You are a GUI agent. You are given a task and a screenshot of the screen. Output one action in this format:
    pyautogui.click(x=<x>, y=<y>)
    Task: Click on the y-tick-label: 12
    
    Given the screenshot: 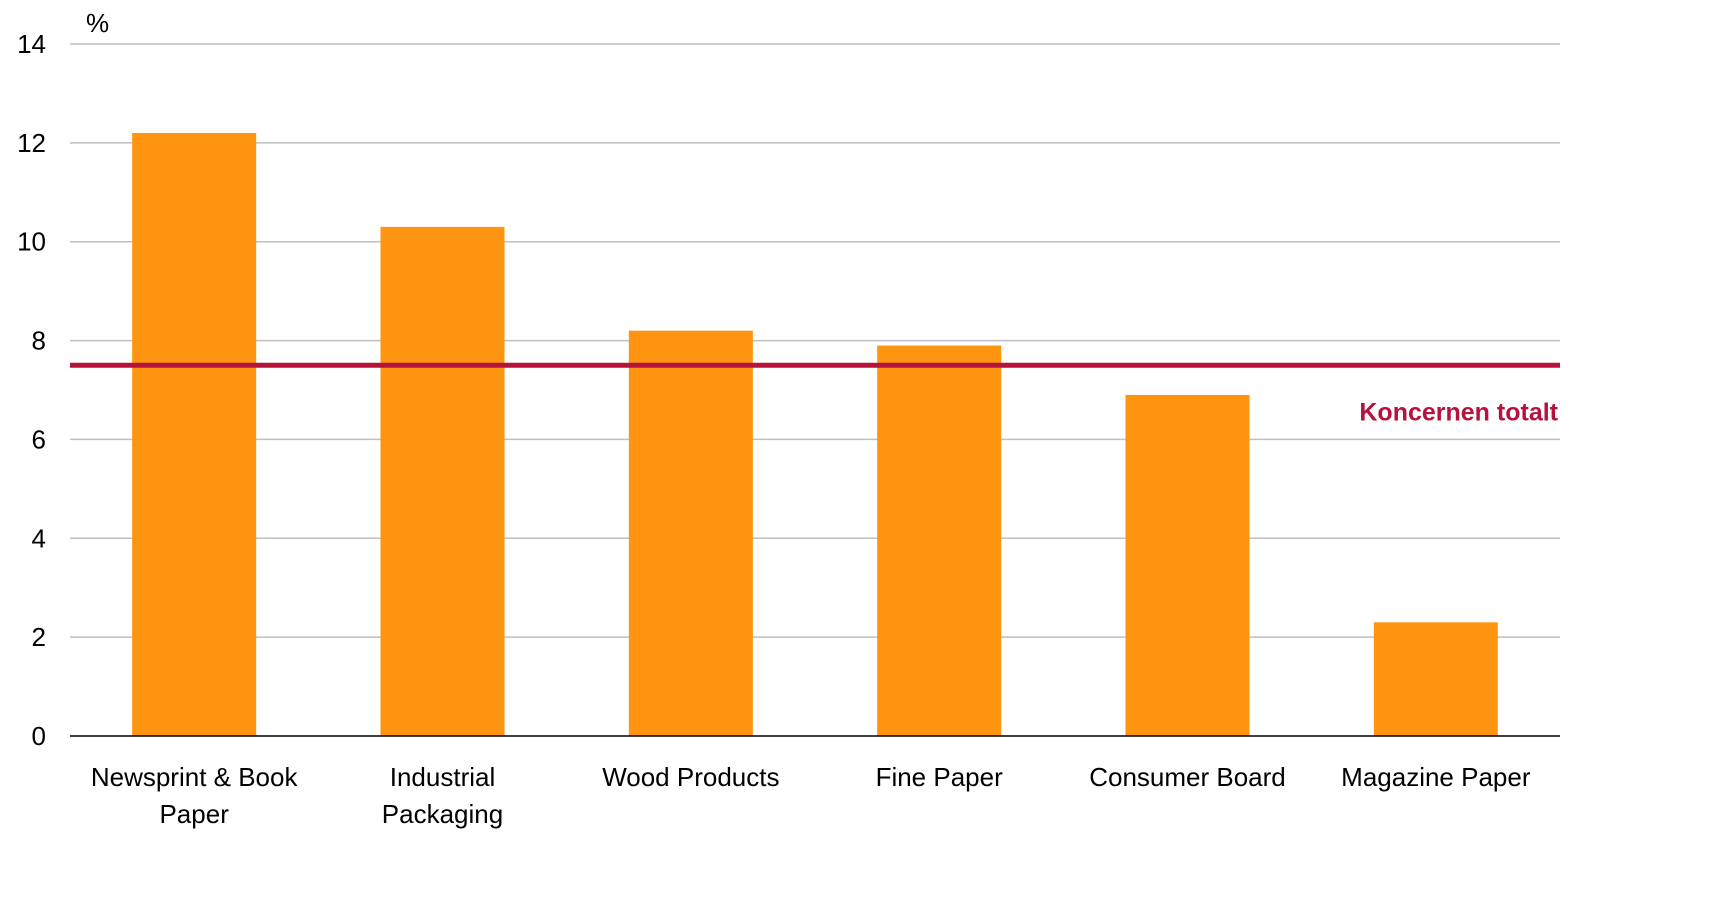 What is the action you would take?
    pyautogui.click(x=31, y=143)
    